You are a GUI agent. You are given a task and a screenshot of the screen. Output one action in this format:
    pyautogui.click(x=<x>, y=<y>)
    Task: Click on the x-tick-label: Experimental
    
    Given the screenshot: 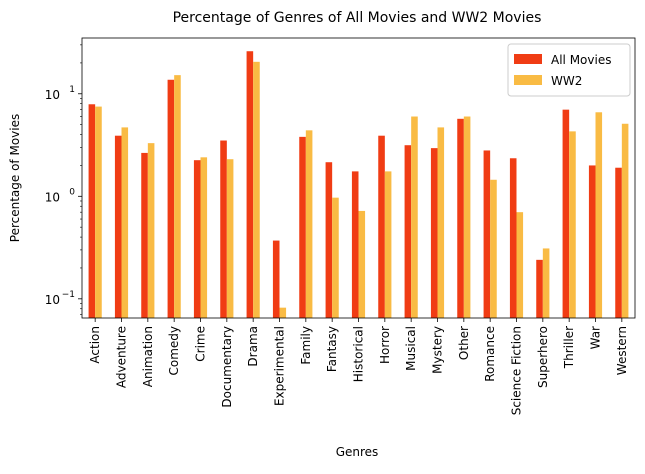 What is the action you would take?
    pyautogui.click(x=280, y=366)
    